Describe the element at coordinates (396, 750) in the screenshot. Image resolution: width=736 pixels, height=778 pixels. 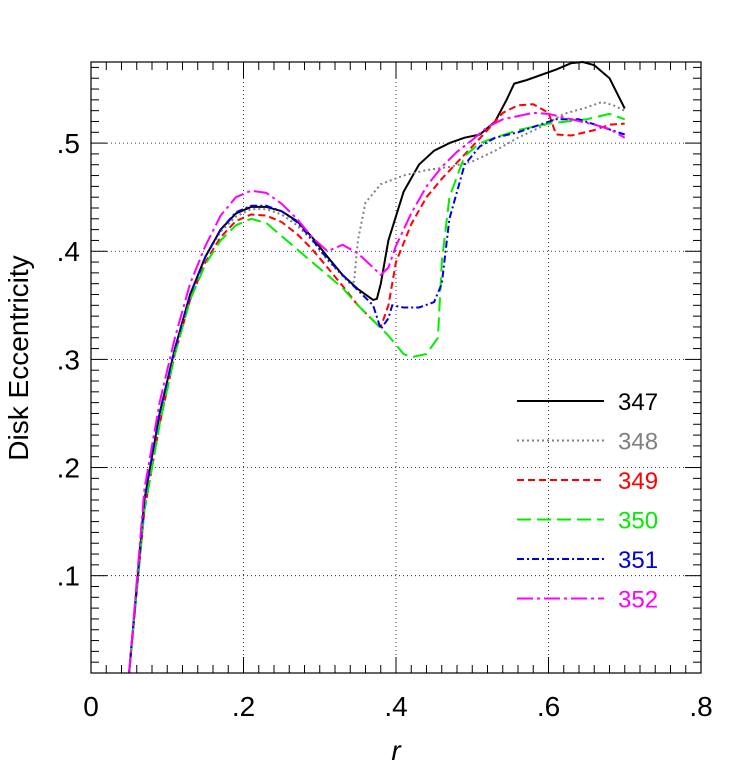
I see `x-axis-title: r` at that location.